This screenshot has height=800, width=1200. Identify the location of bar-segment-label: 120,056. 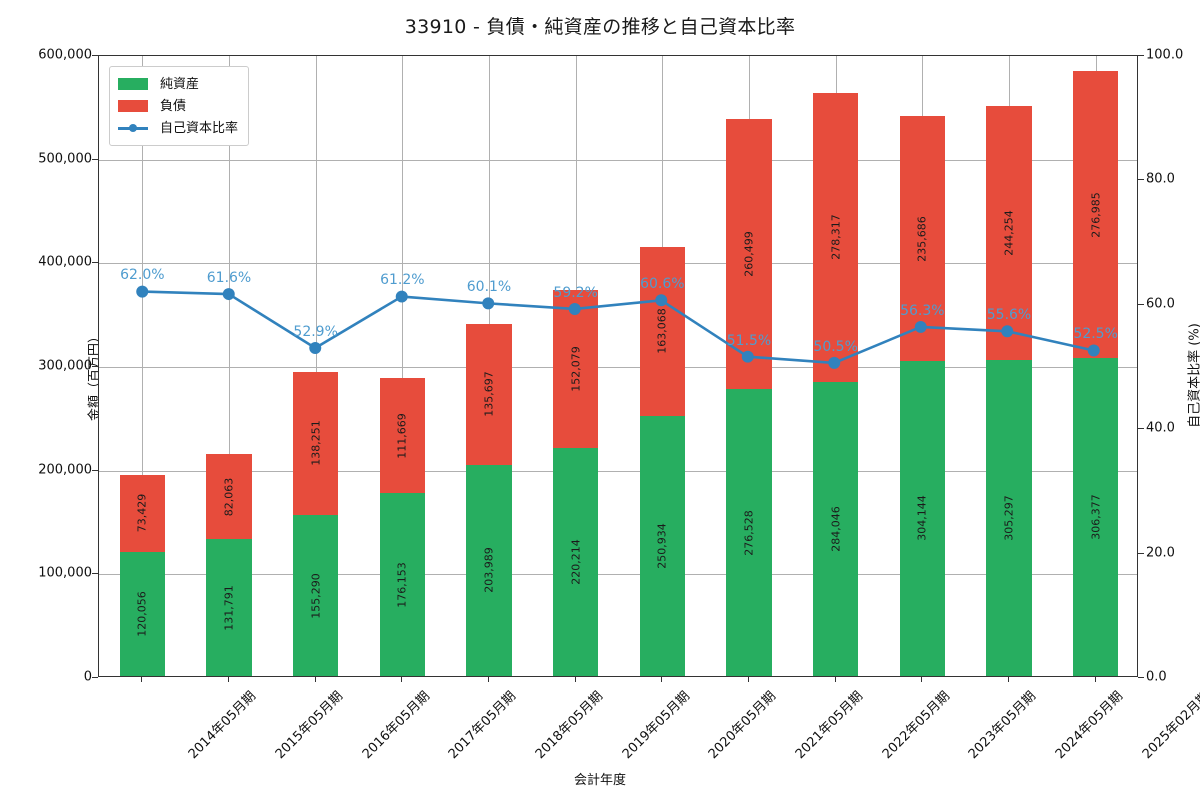
(142, 614).